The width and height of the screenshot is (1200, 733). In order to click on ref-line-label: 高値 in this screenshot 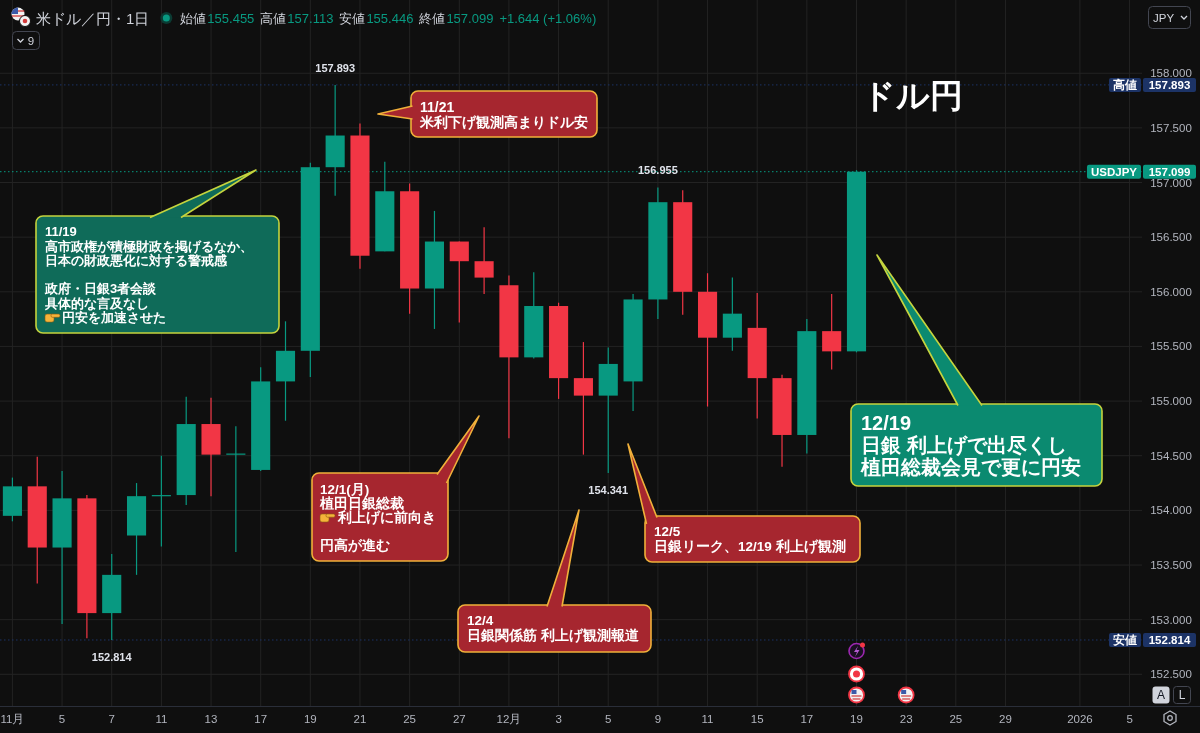, I will do `click(1125, 84)`.